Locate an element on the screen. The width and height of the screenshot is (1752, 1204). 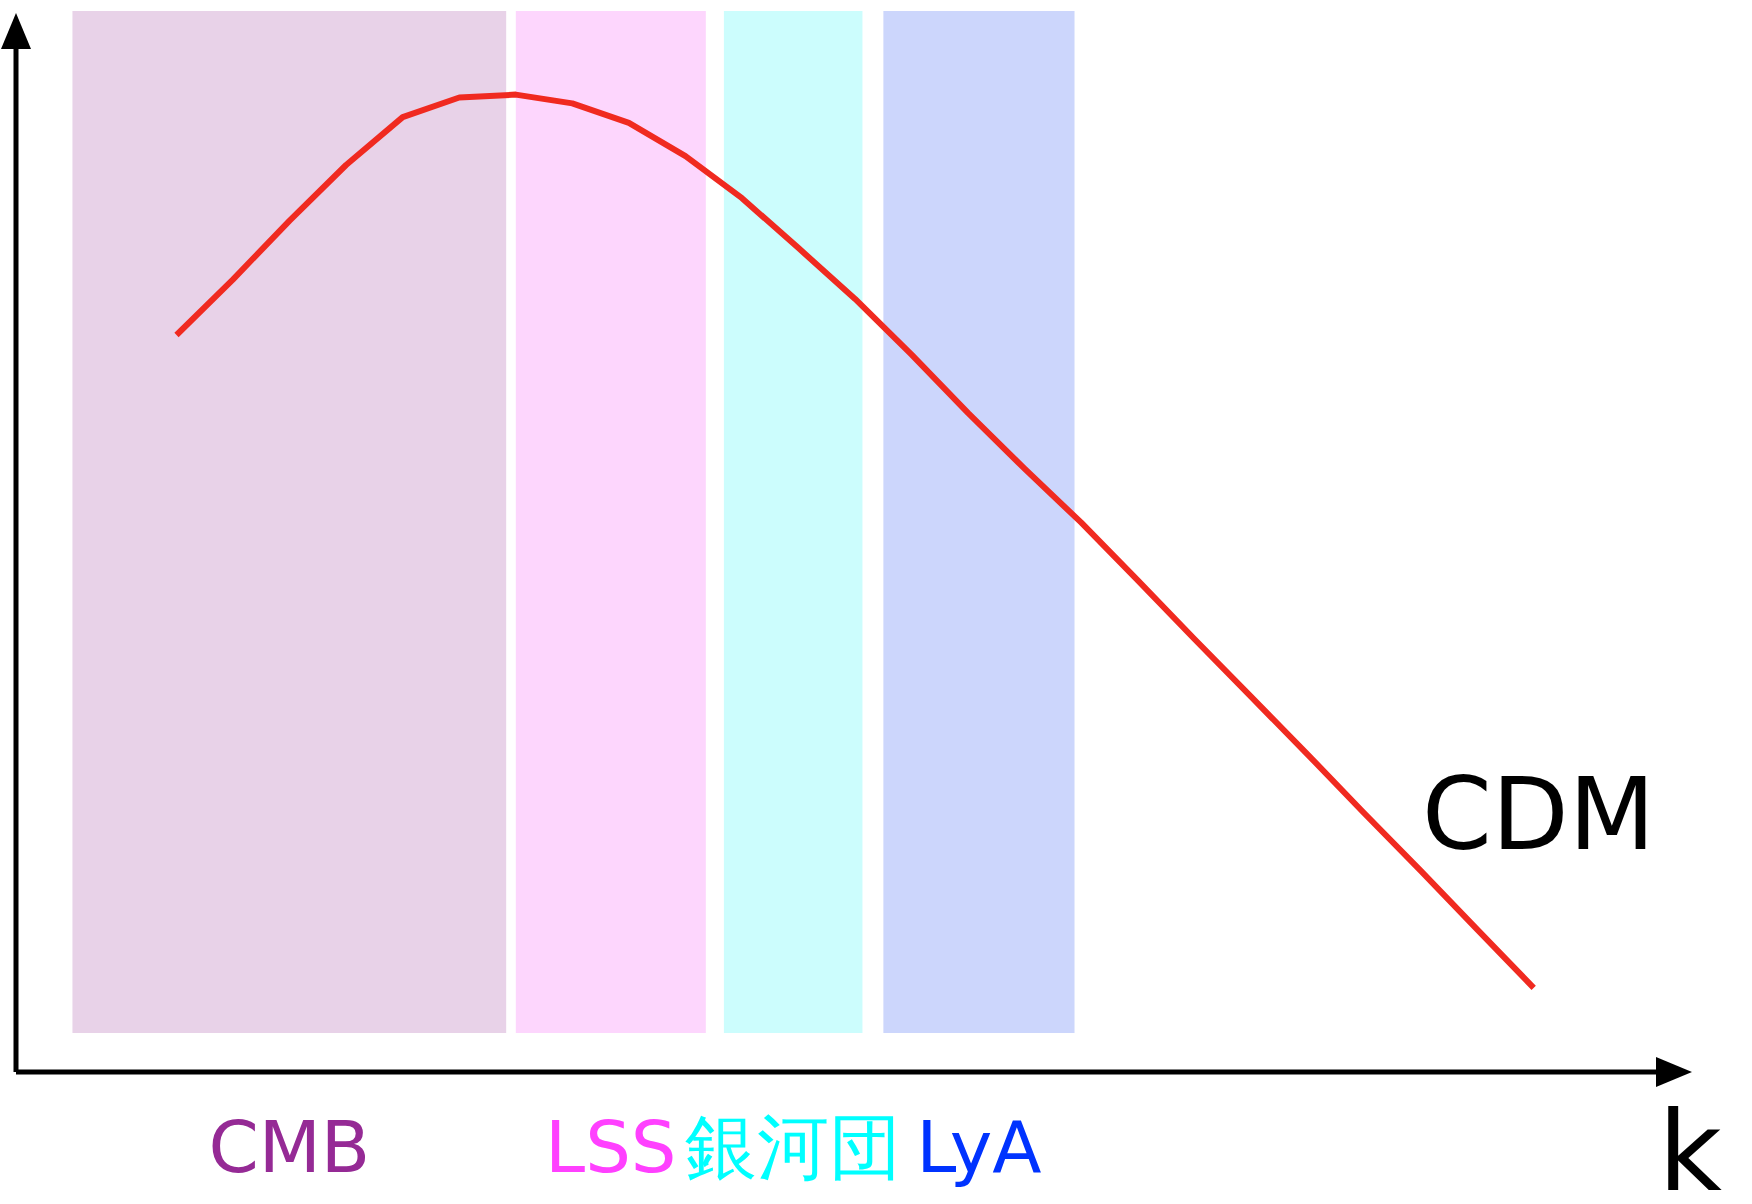
x-axis-title: k is located at coordinates (1690, 1146).